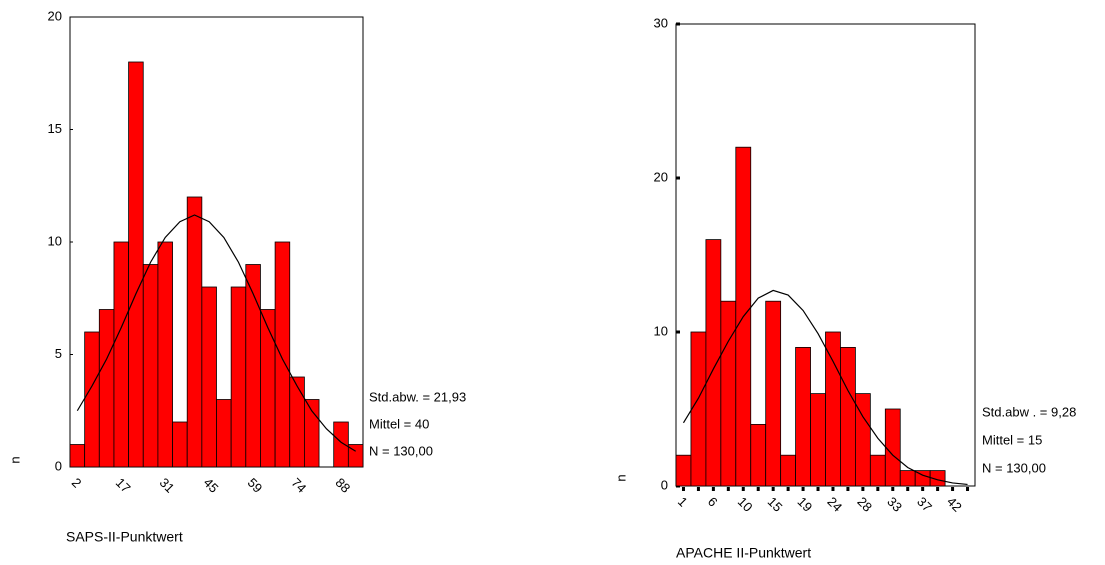 The image size is (1105, 565). Describe the element at coordinates (211, 485) in the screenshot. I see `x-tick-label: 45` at that location.